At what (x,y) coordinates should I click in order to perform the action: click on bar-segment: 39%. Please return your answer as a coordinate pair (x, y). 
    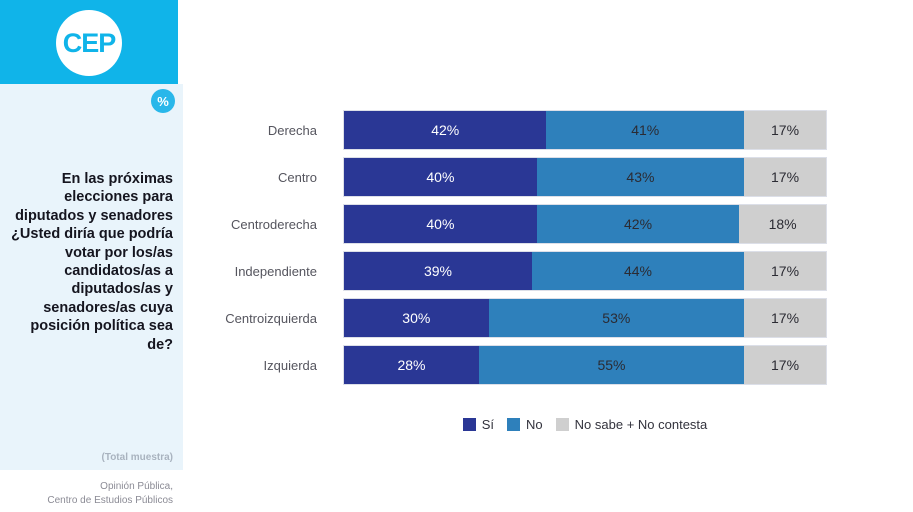
    Looking at the image, I should click on (438, 271).